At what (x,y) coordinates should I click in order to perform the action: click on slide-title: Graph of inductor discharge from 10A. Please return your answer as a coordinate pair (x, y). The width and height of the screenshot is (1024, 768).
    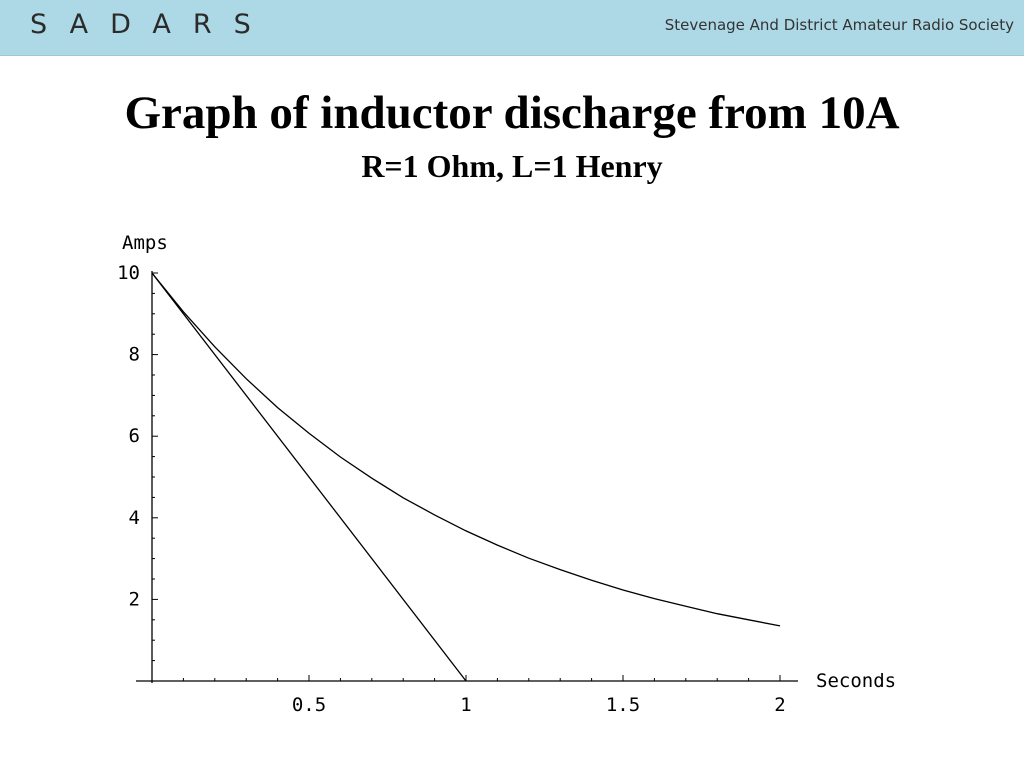
    Looking at the image, I should click on (512, 113).